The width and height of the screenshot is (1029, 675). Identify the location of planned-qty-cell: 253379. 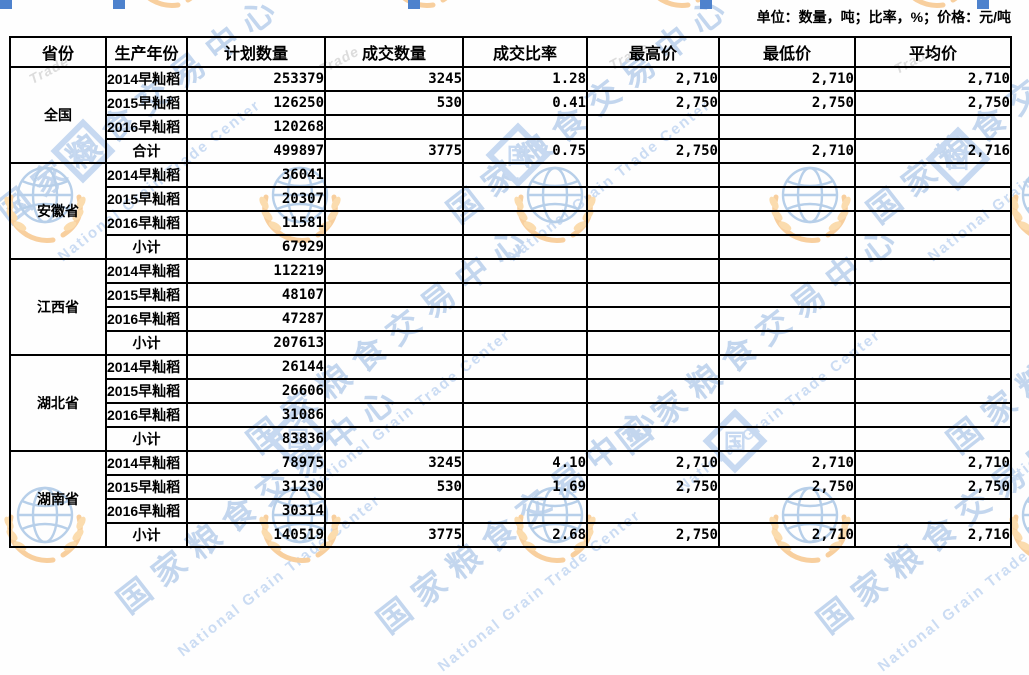
(256, 79).